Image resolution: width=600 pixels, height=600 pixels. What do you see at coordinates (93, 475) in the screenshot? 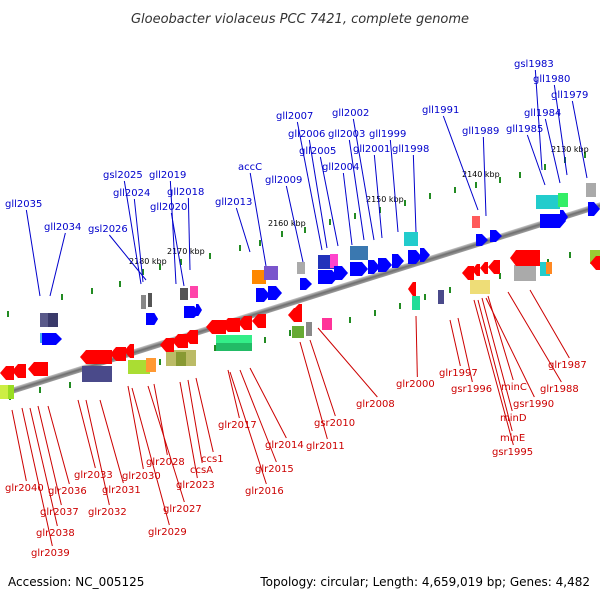
I see `gene-label: glr2033` at bounding box center [93, 475].